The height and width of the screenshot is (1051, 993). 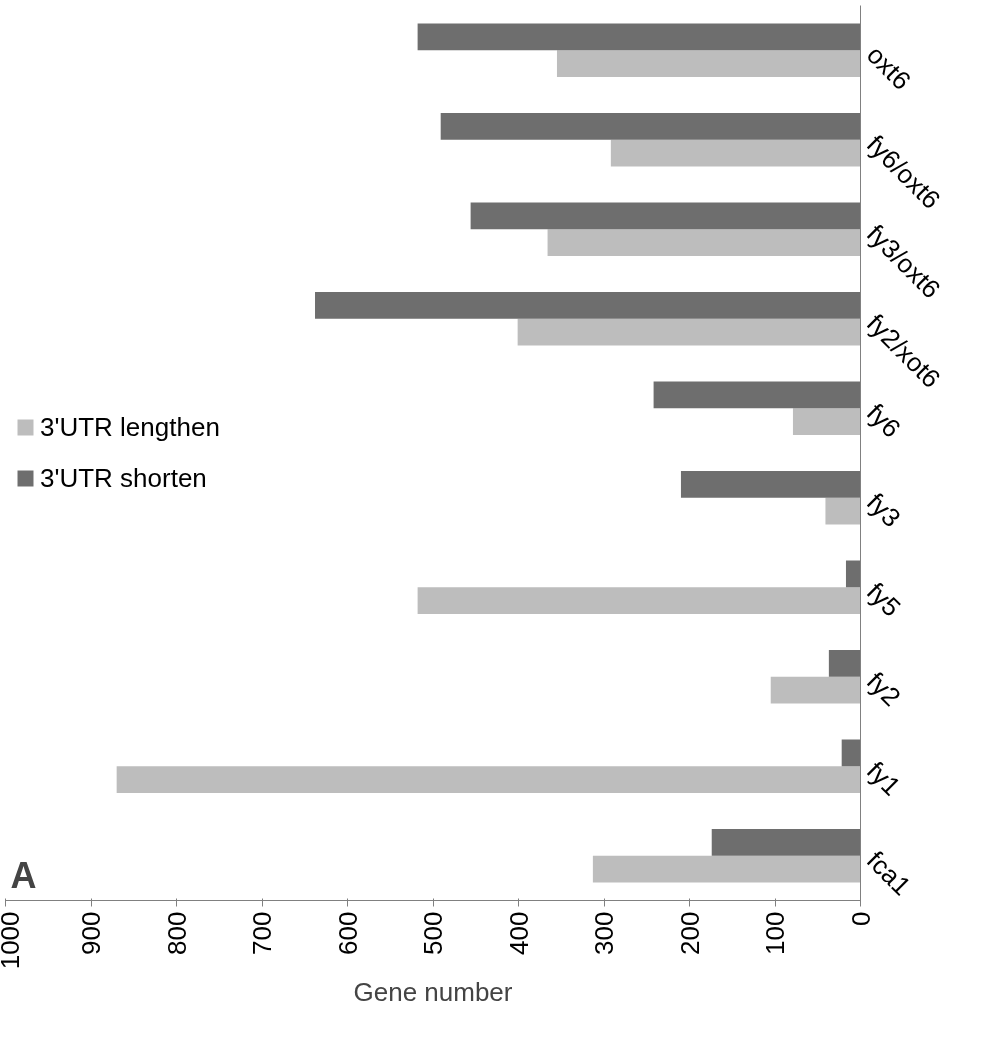 I want to click on x-tick-label: 100, so click(x=775, y=933).